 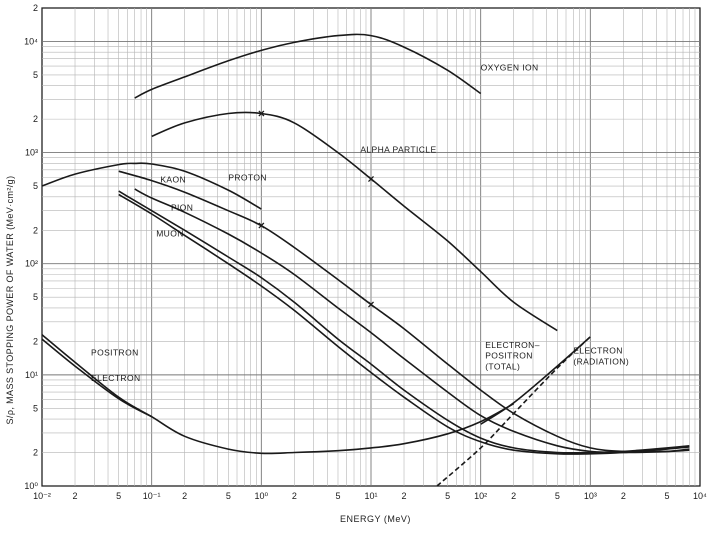 I want to click on series-annotation: ELECTRON–, so click(x=512, y=345).